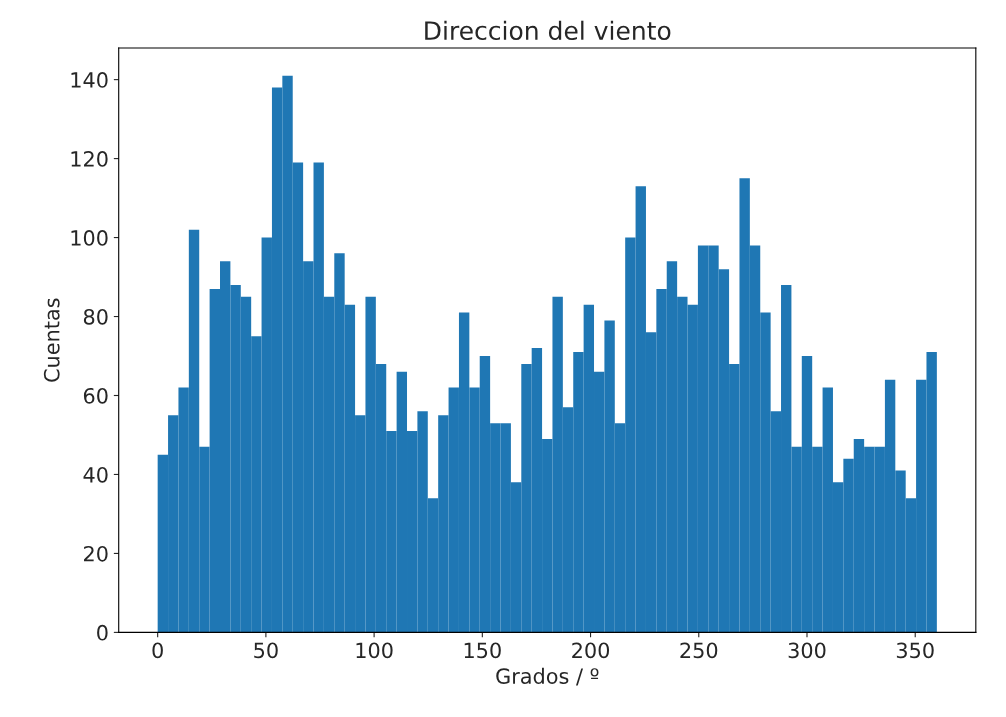 The height and width of the screenshot is (717, 1006). What do you see at coordinates (95, 395) in the screenshot?
I see `y-tick-label: 60` at bounding box center [95, 395].